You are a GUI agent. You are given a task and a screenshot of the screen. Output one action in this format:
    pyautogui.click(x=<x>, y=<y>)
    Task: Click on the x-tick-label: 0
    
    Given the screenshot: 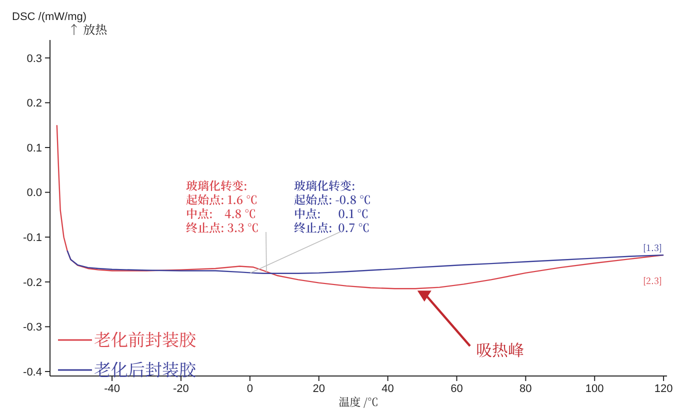 What is the action you would take?
    pyautogui.click(x=249, y=389)
    